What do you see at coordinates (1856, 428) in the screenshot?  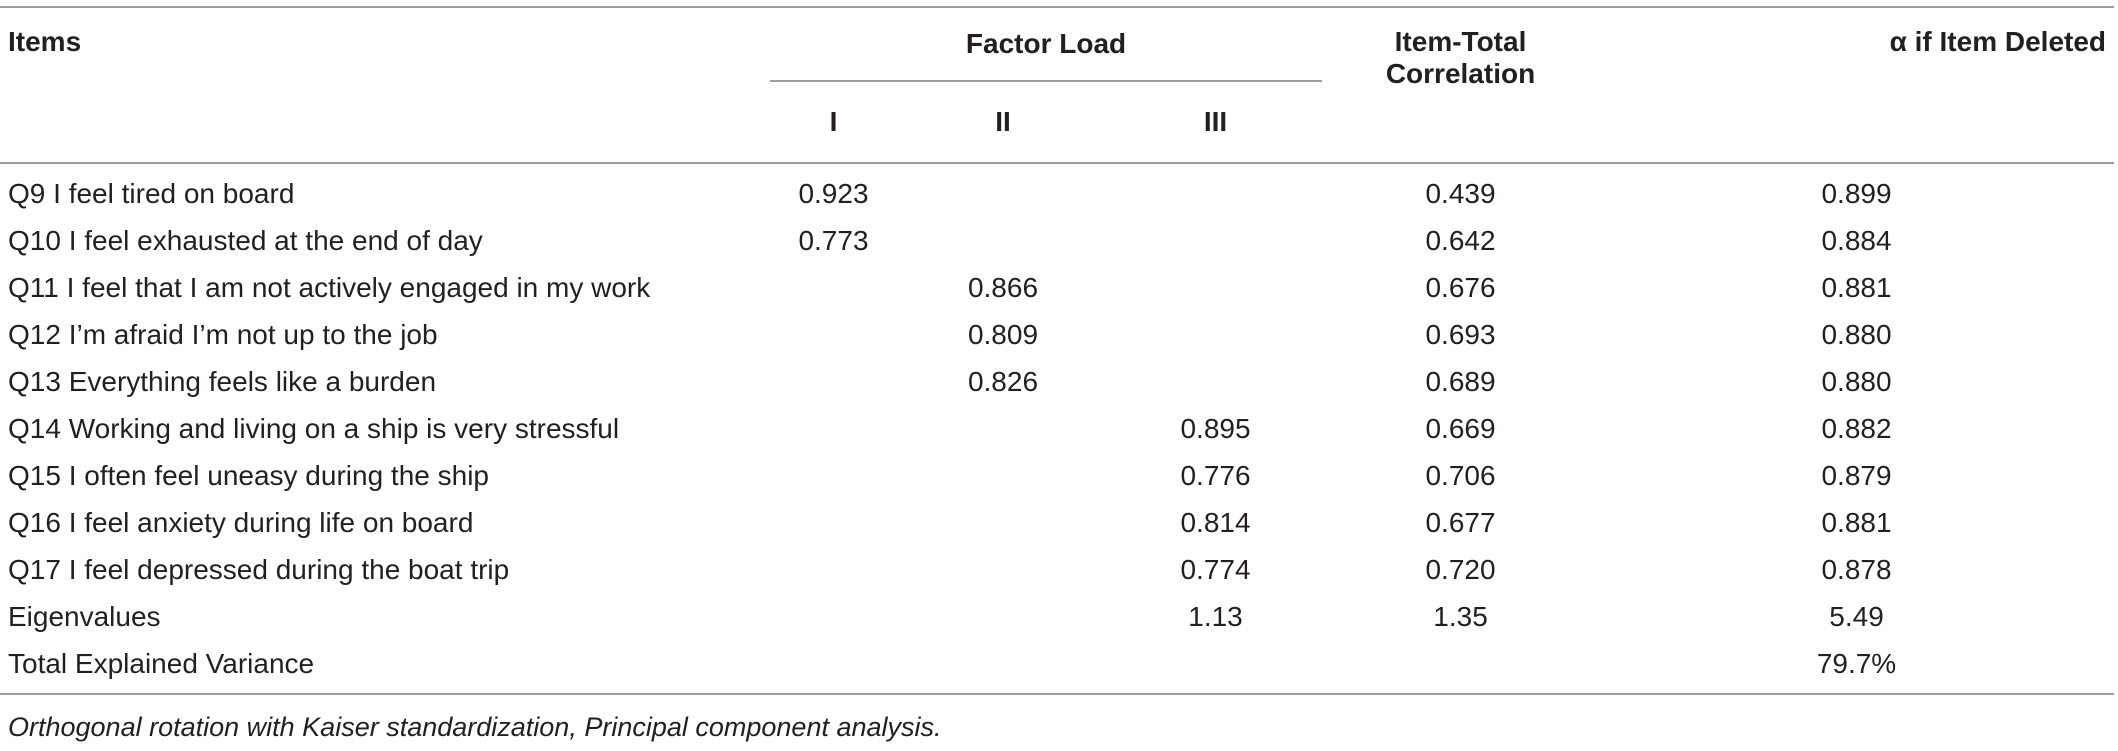 I see `alpha-deleted-value: 0.882` at bounding box center [1856, 428].